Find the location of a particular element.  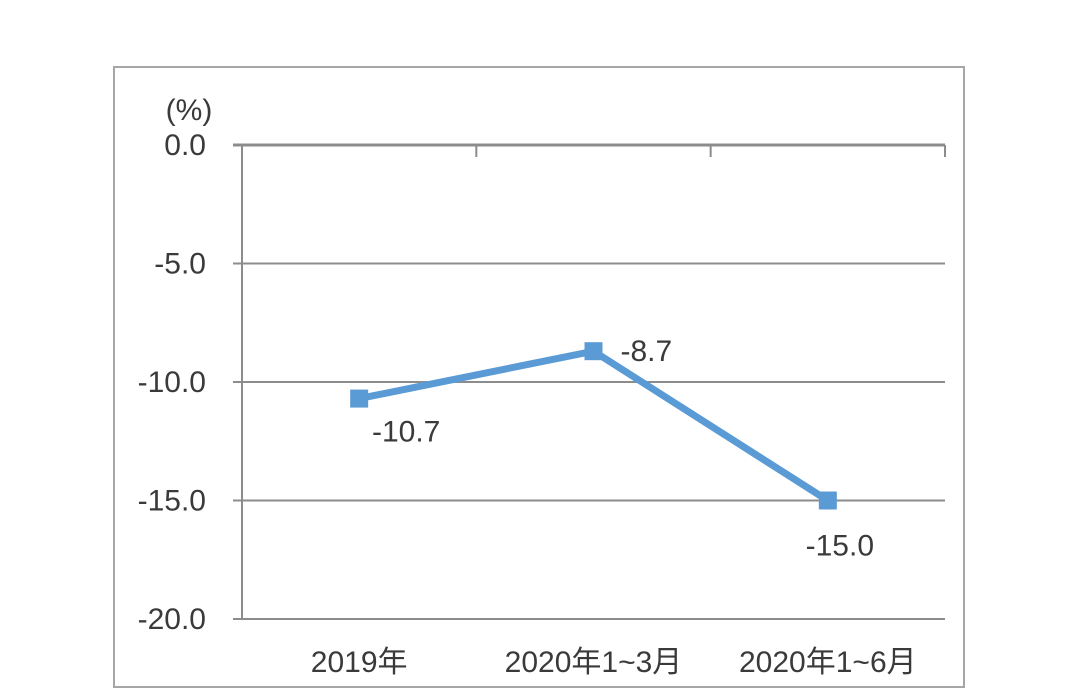

x-axis-label: 2019年 is located at coordinates (359, 662).